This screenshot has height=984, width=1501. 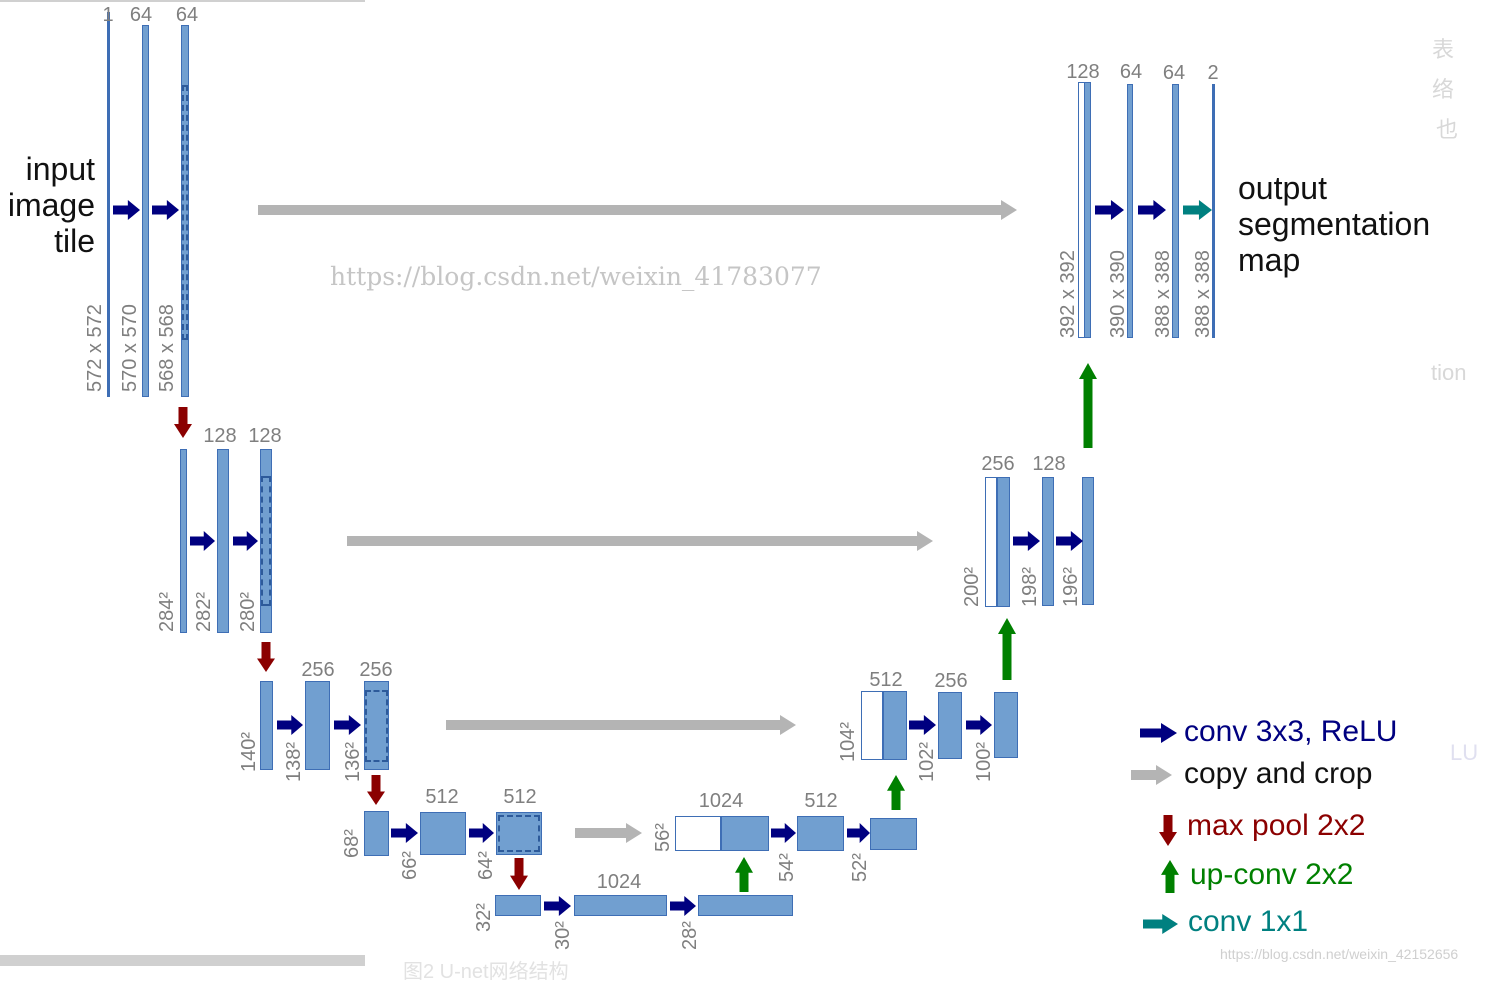 I want to click on feature-map-size-label: 570 x 570, so click(x=130, y=348).